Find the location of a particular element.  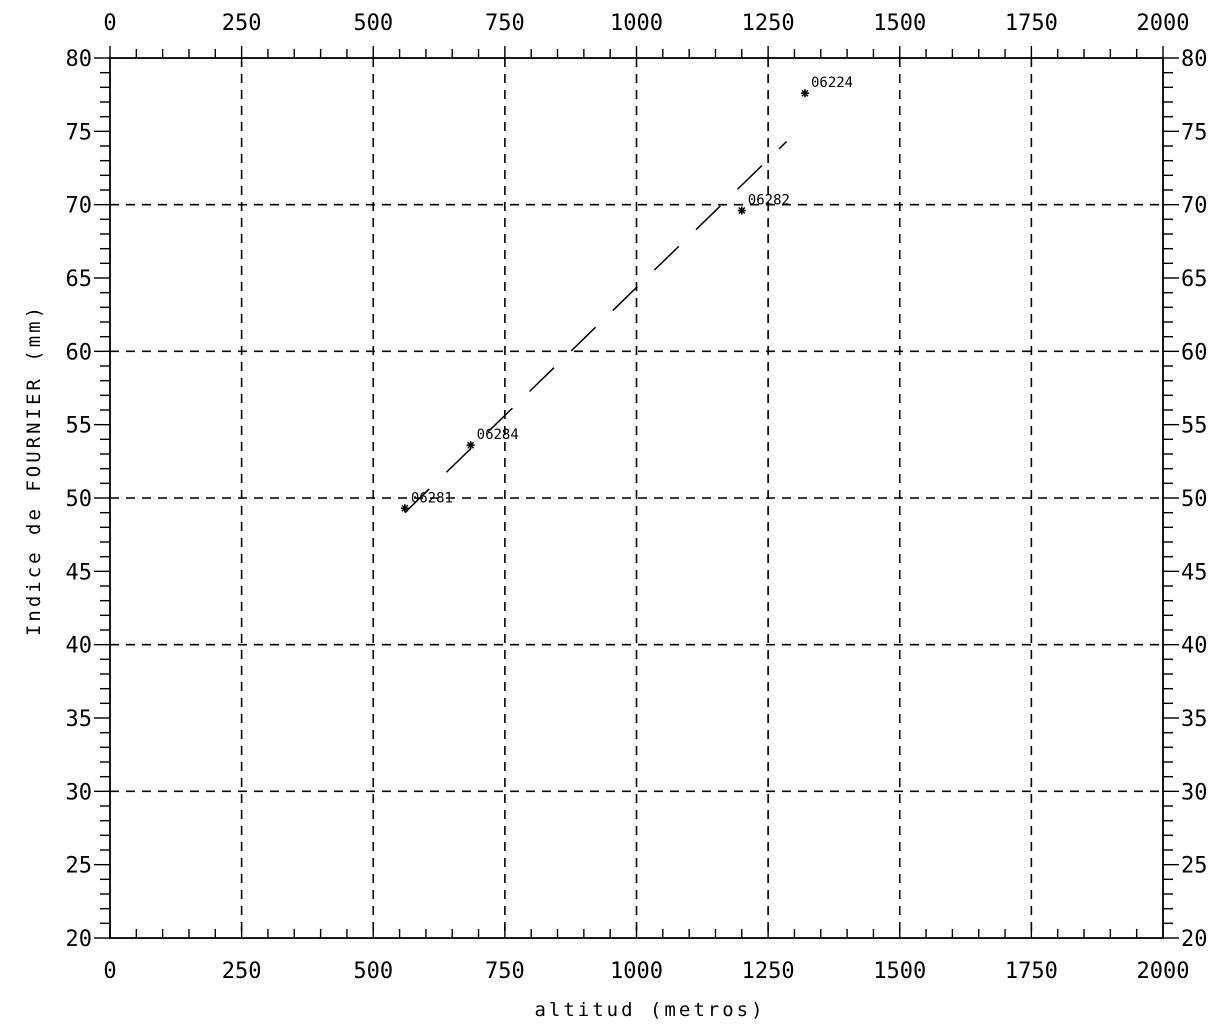

y-tick-label-left: 60 is located at coordinates (79, 352).